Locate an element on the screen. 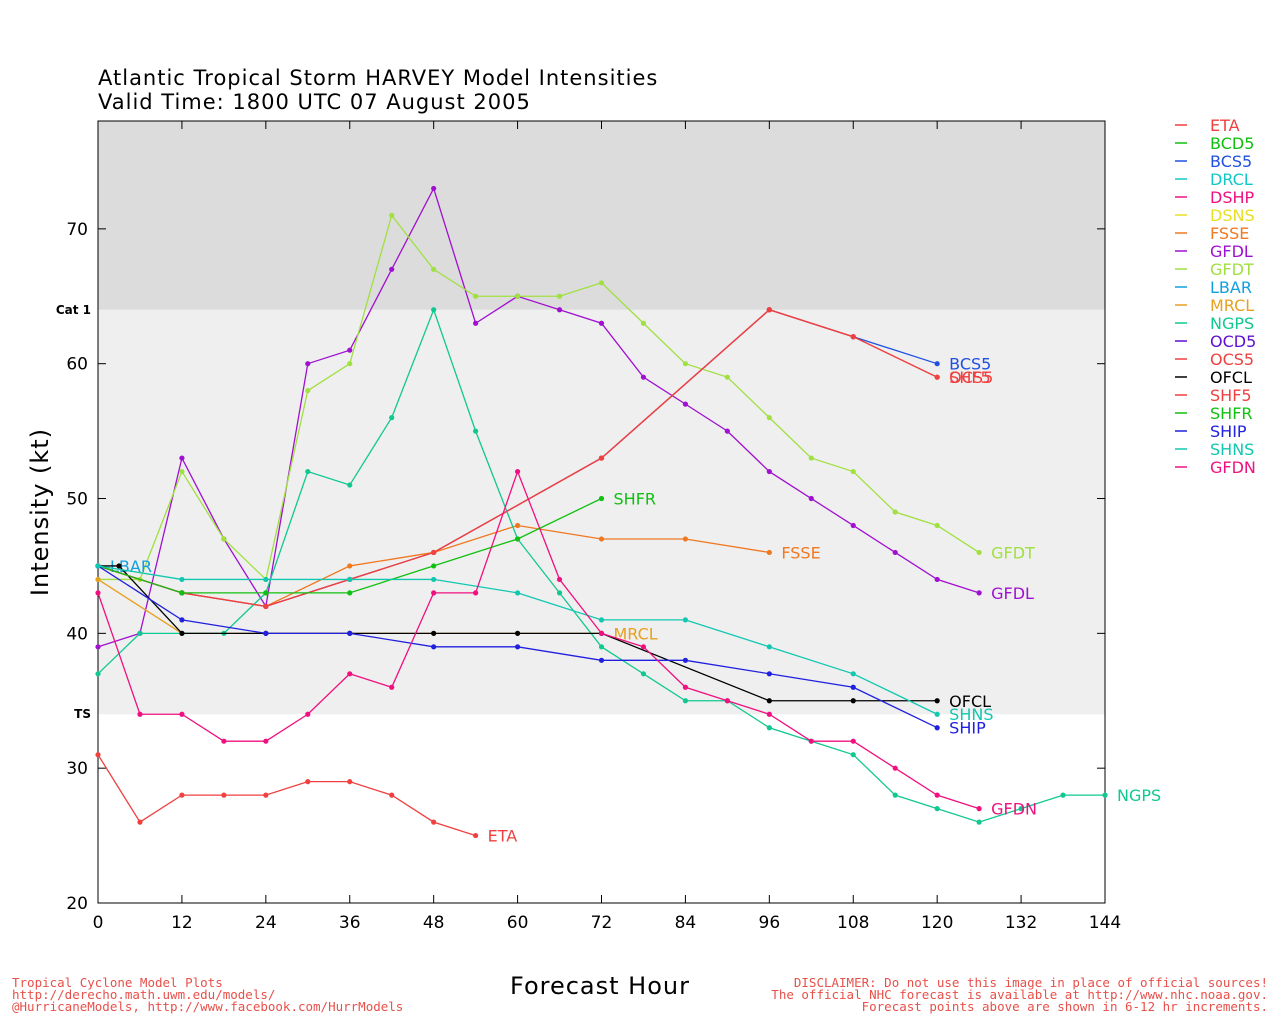 This screenshot has width=1280, height=1024. y-tick-label: 20 is located at coordinates (77, 904).